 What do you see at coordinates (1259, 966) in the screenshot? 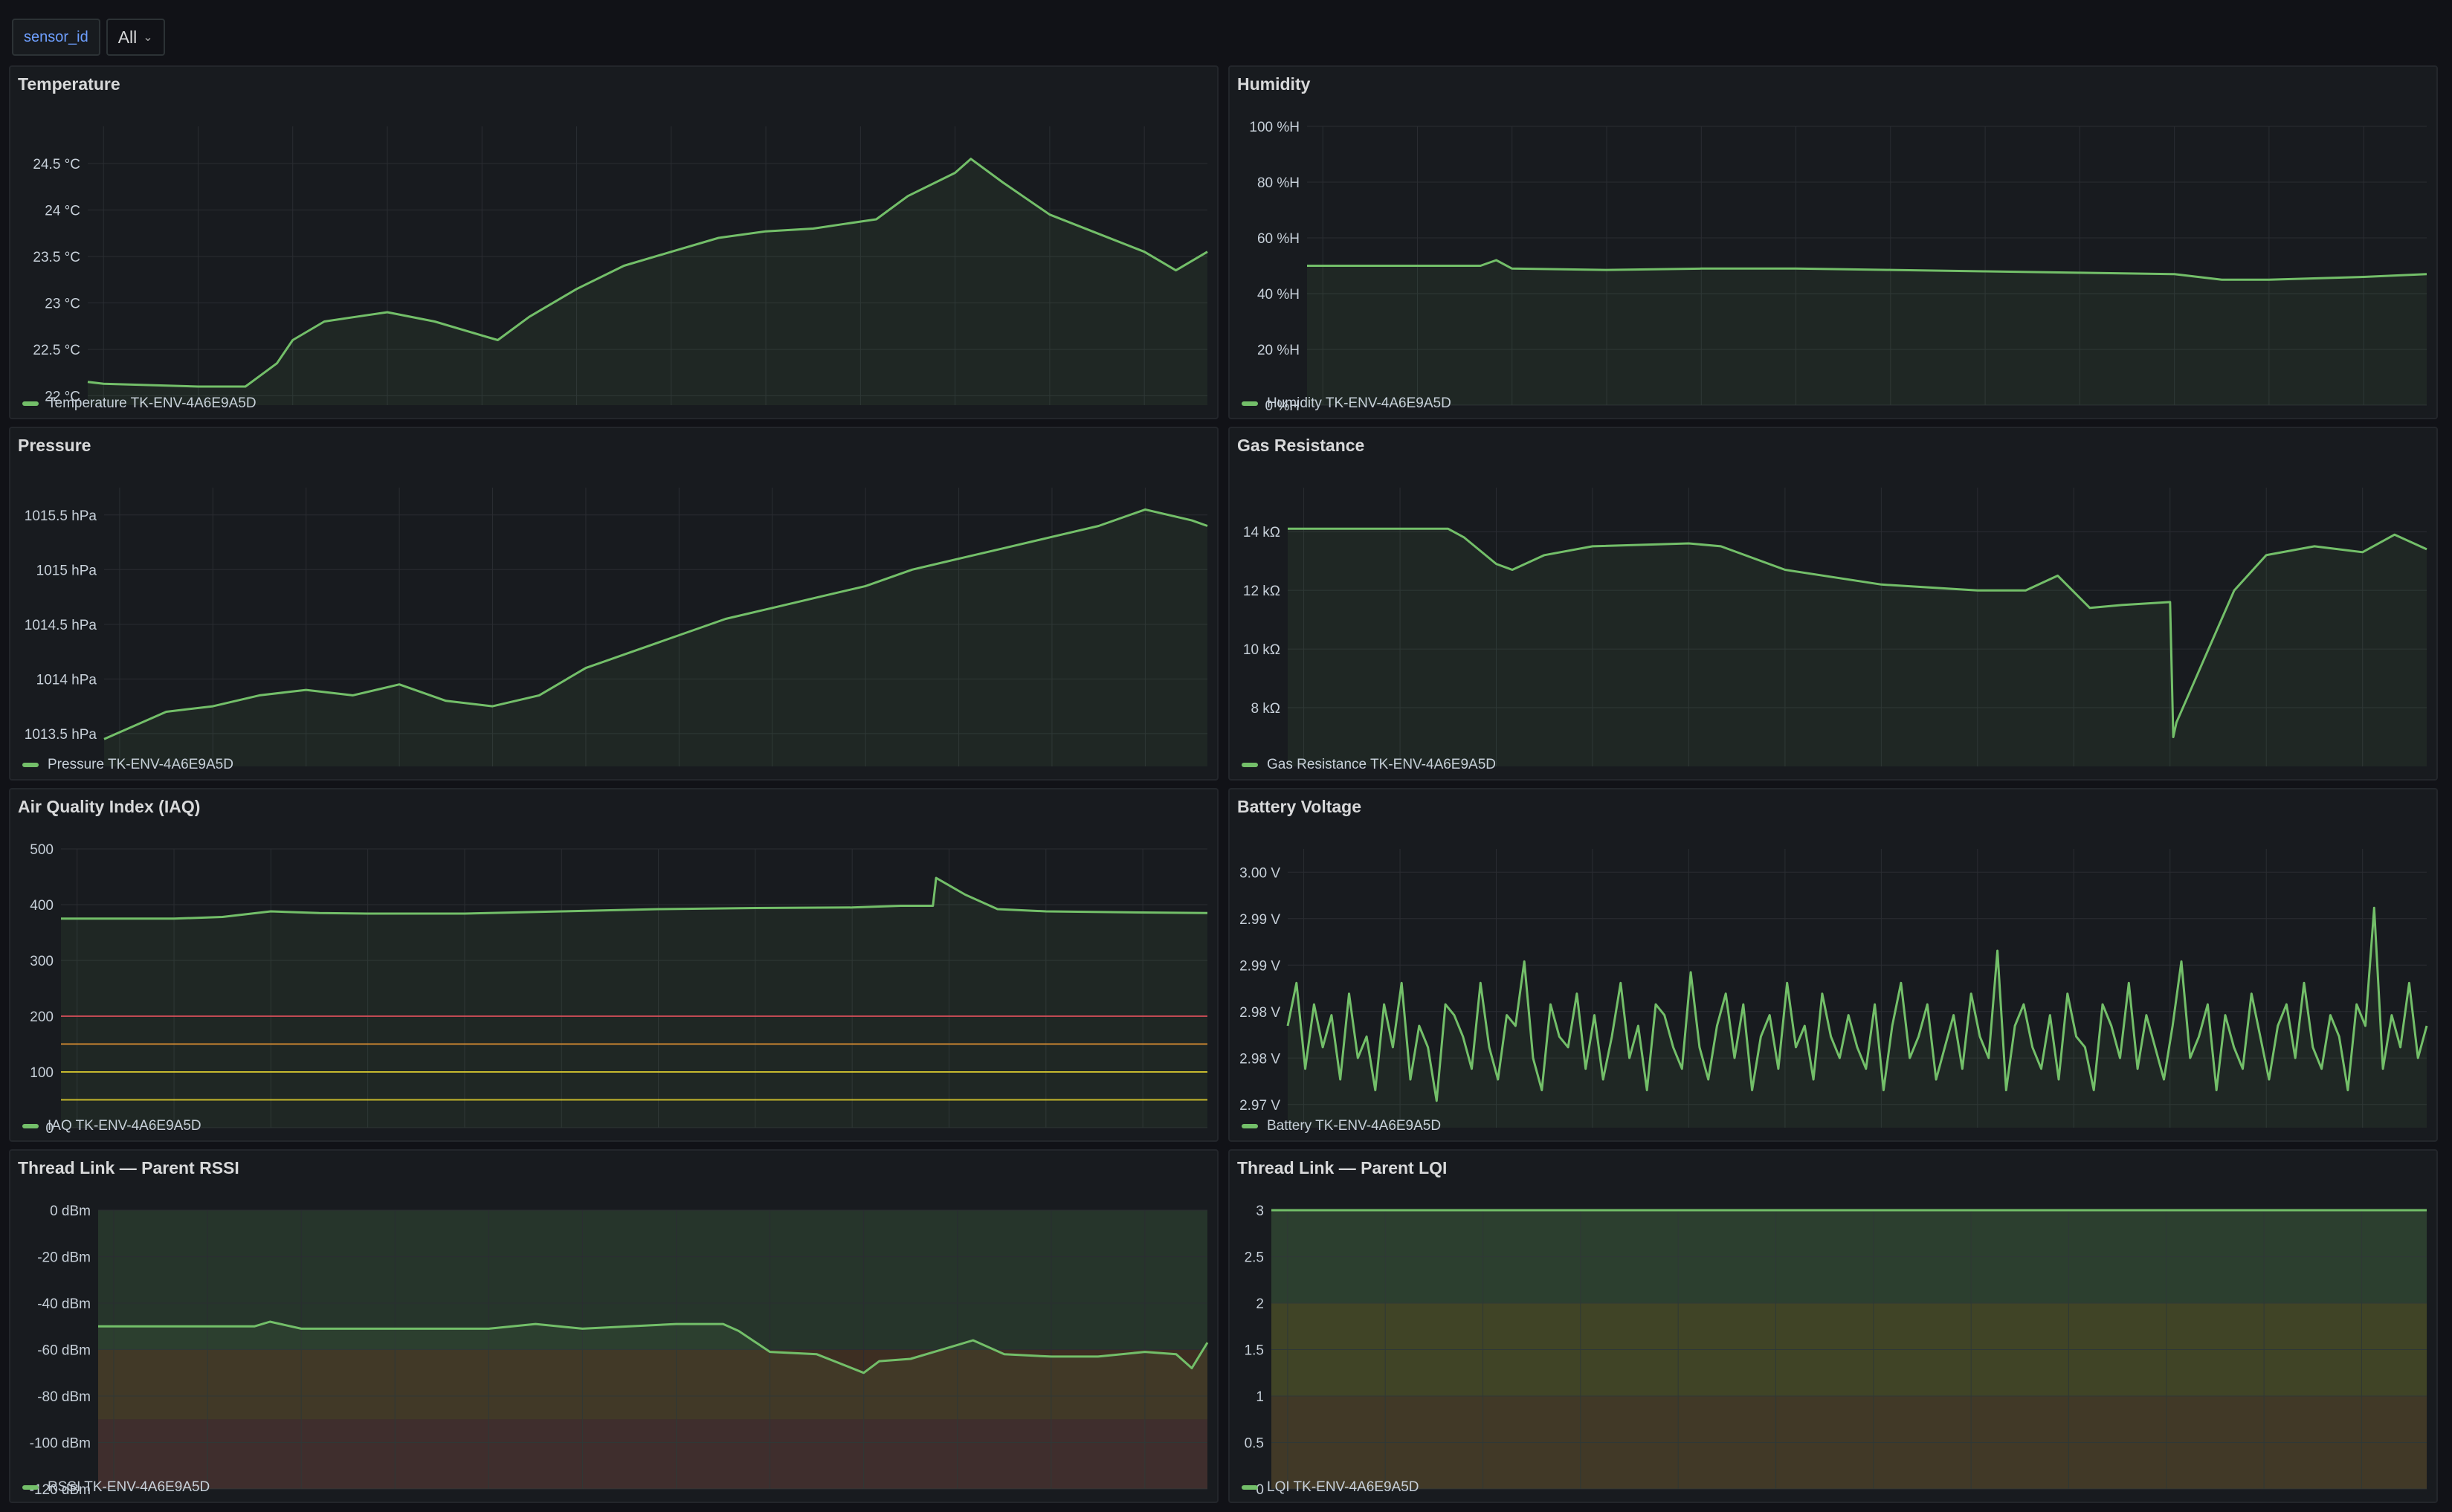
I see `y-tick-label: 2.99 V` at bounding box center [1259, 966].